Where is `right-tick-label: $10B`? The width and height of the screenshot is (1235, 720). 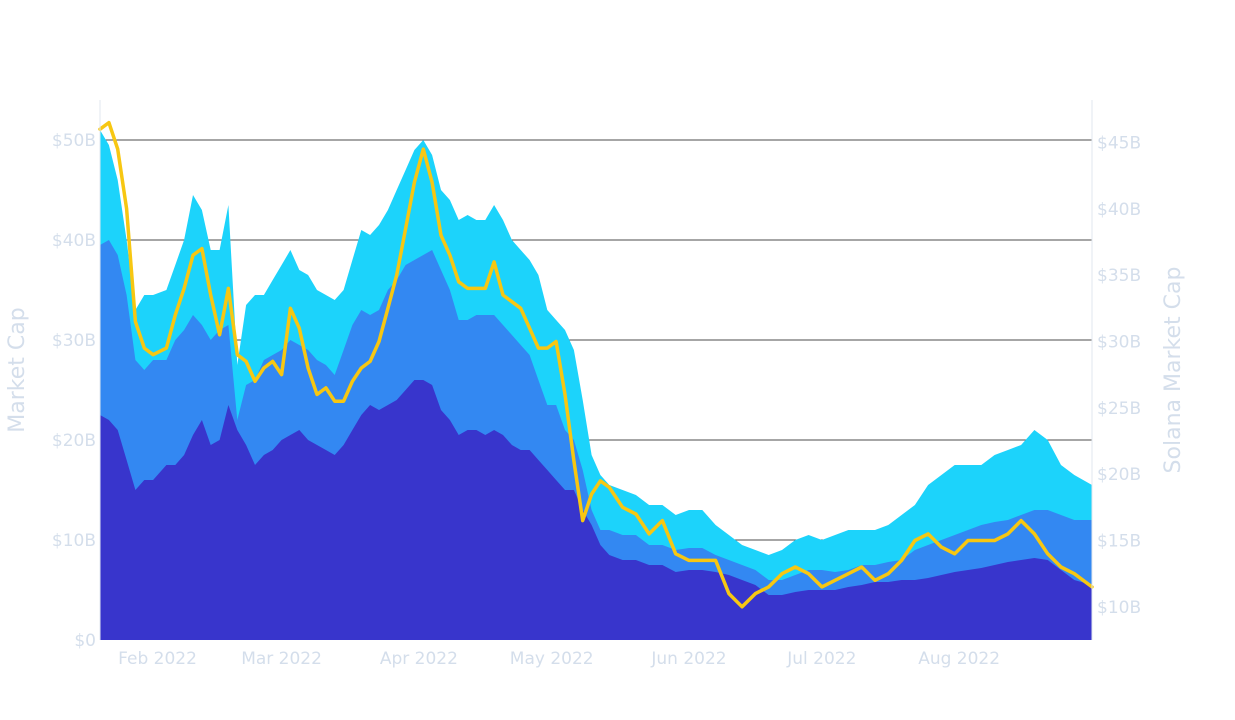
right-tick-label: $10B is located at coordinates (1119, 608).